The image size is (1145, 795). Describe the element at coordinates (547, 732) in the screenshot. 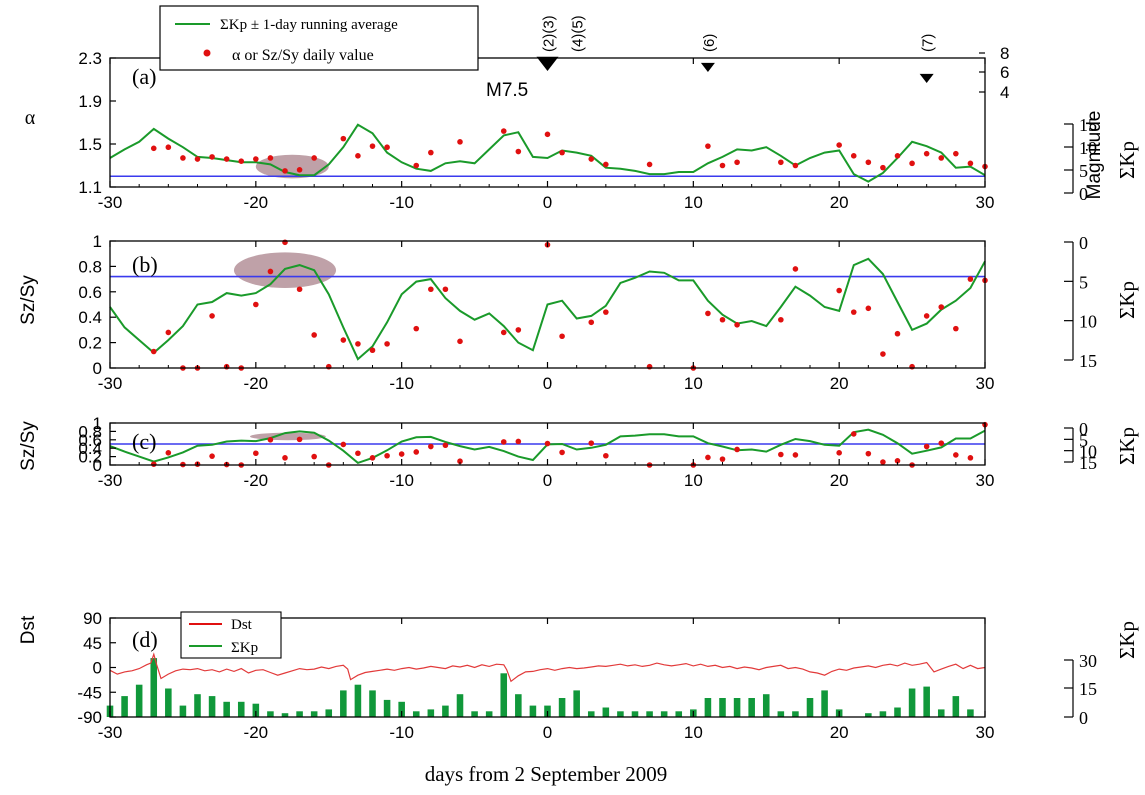

I see `pd-xtick-label: 0` at that location.